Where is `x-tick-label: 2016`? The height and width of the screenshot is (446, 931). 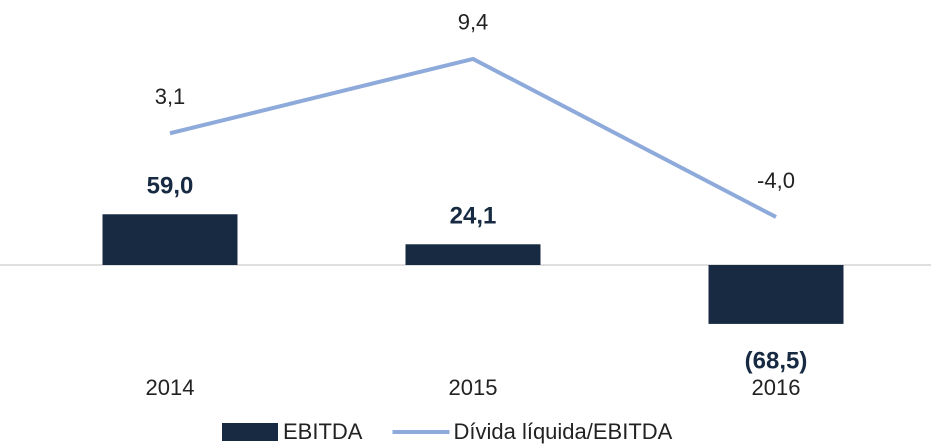 x-tick-label: 2016 is located at coordinates (776, 387).